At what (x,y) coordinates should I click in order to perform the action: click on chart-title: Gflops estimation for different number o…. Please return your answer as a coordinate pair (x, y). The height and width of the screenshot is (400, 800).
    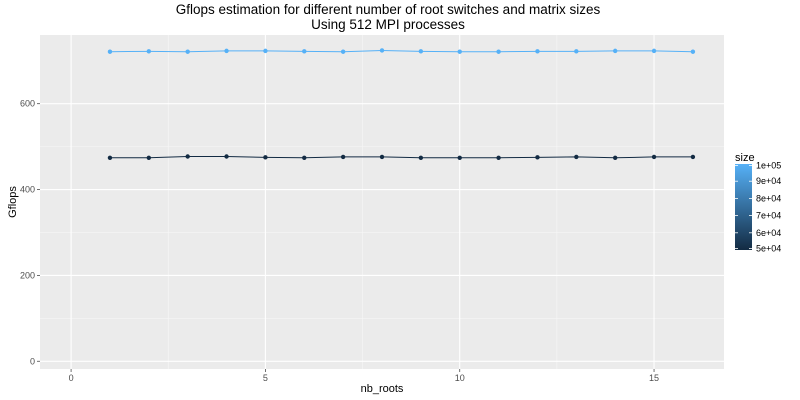
    Looking at the image, I should click on (388, 9).